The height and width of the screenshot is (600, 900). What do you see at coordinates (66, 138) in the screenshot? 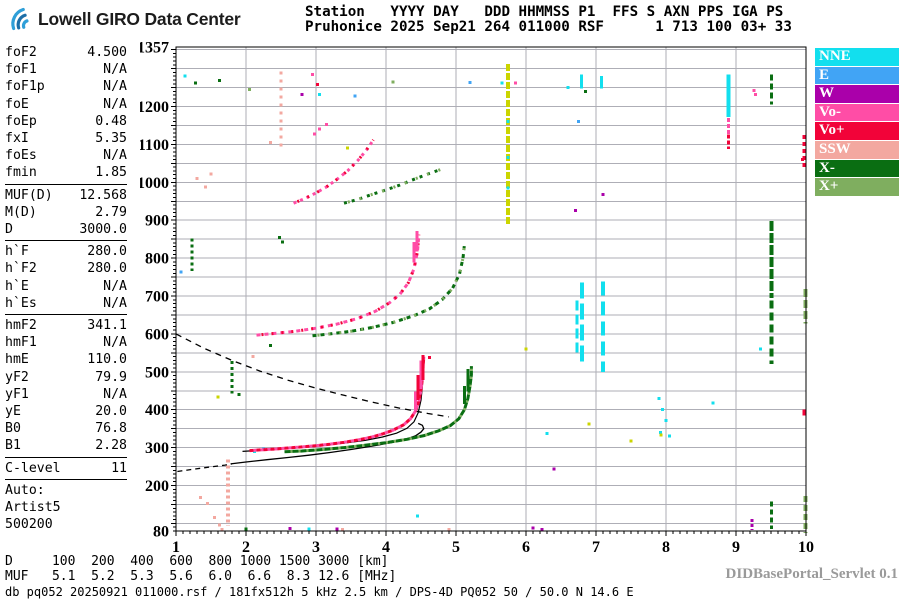
I see `param-row-fxi: fxI 5.35` at bounding box center [66, 138].